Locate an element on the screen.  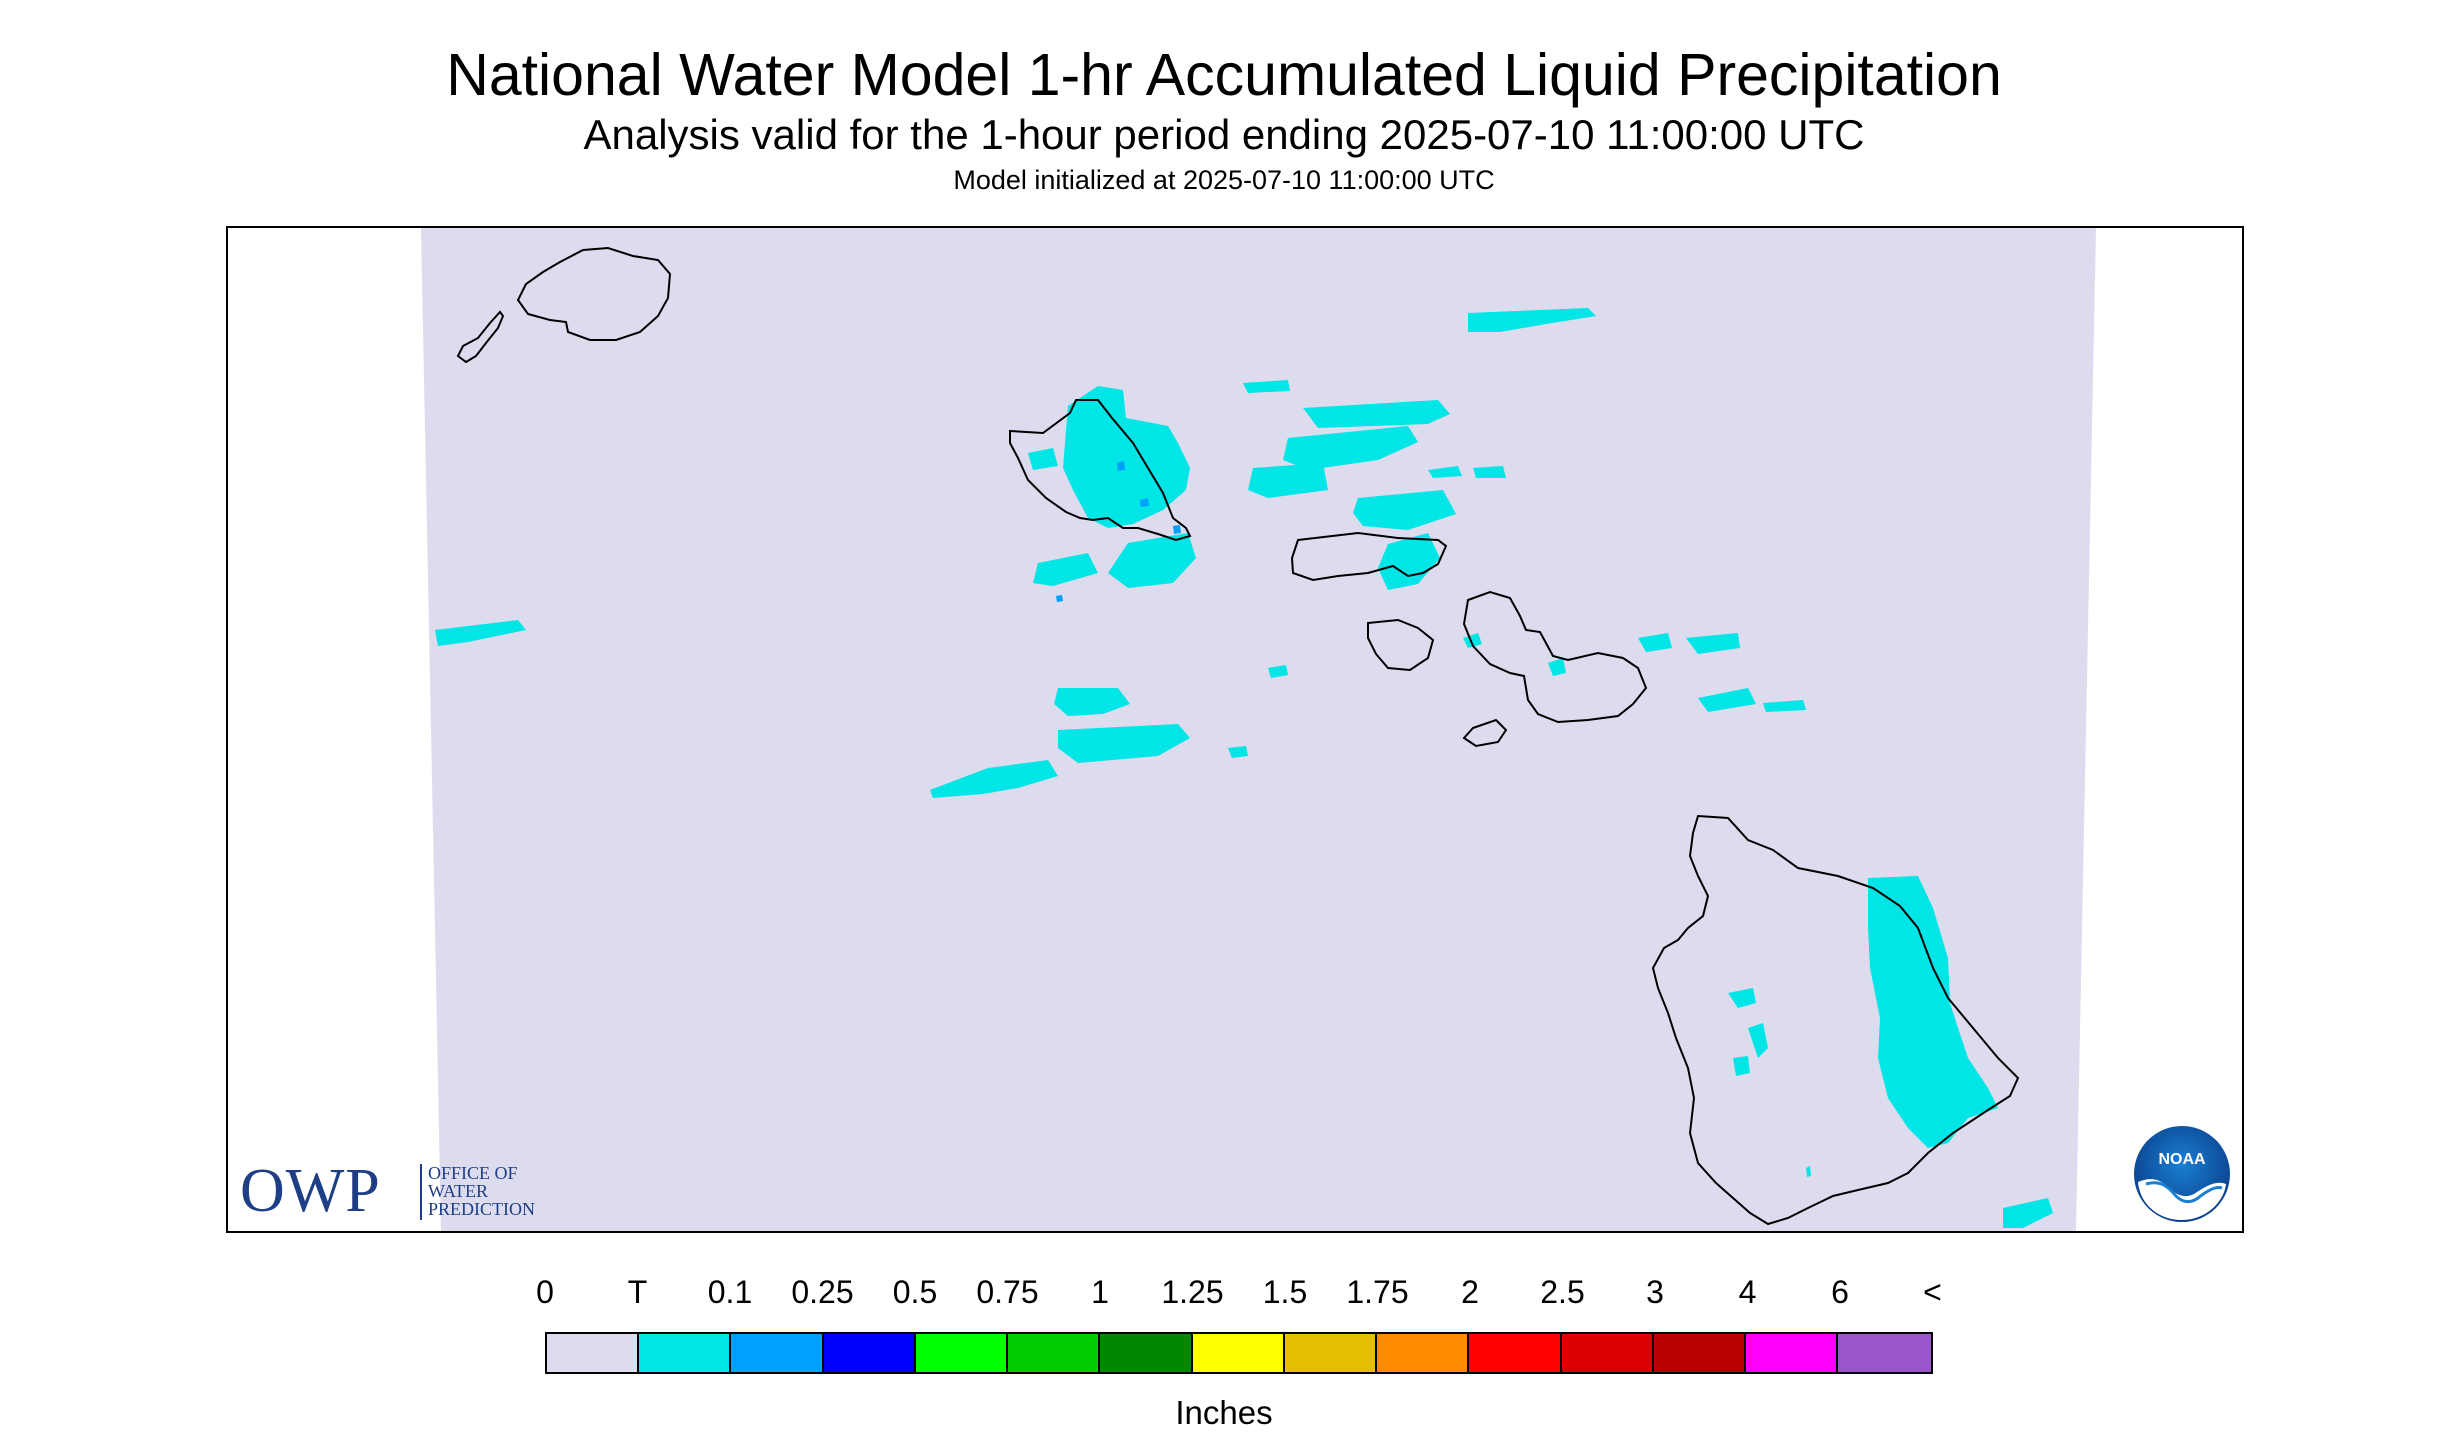
oahu-coastline is located at coordinates (1100, 470).